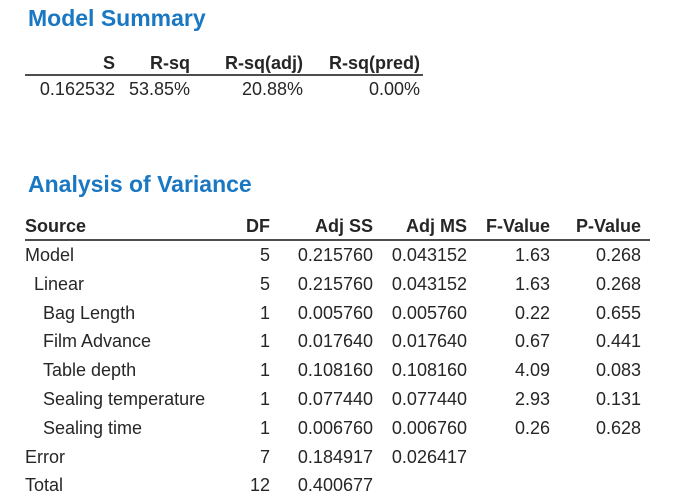 The image size is (673, 500). Describe the element at coordinates (140, 184) in the screenshot. I see `anova-title: Analysis of Variance` at that location.